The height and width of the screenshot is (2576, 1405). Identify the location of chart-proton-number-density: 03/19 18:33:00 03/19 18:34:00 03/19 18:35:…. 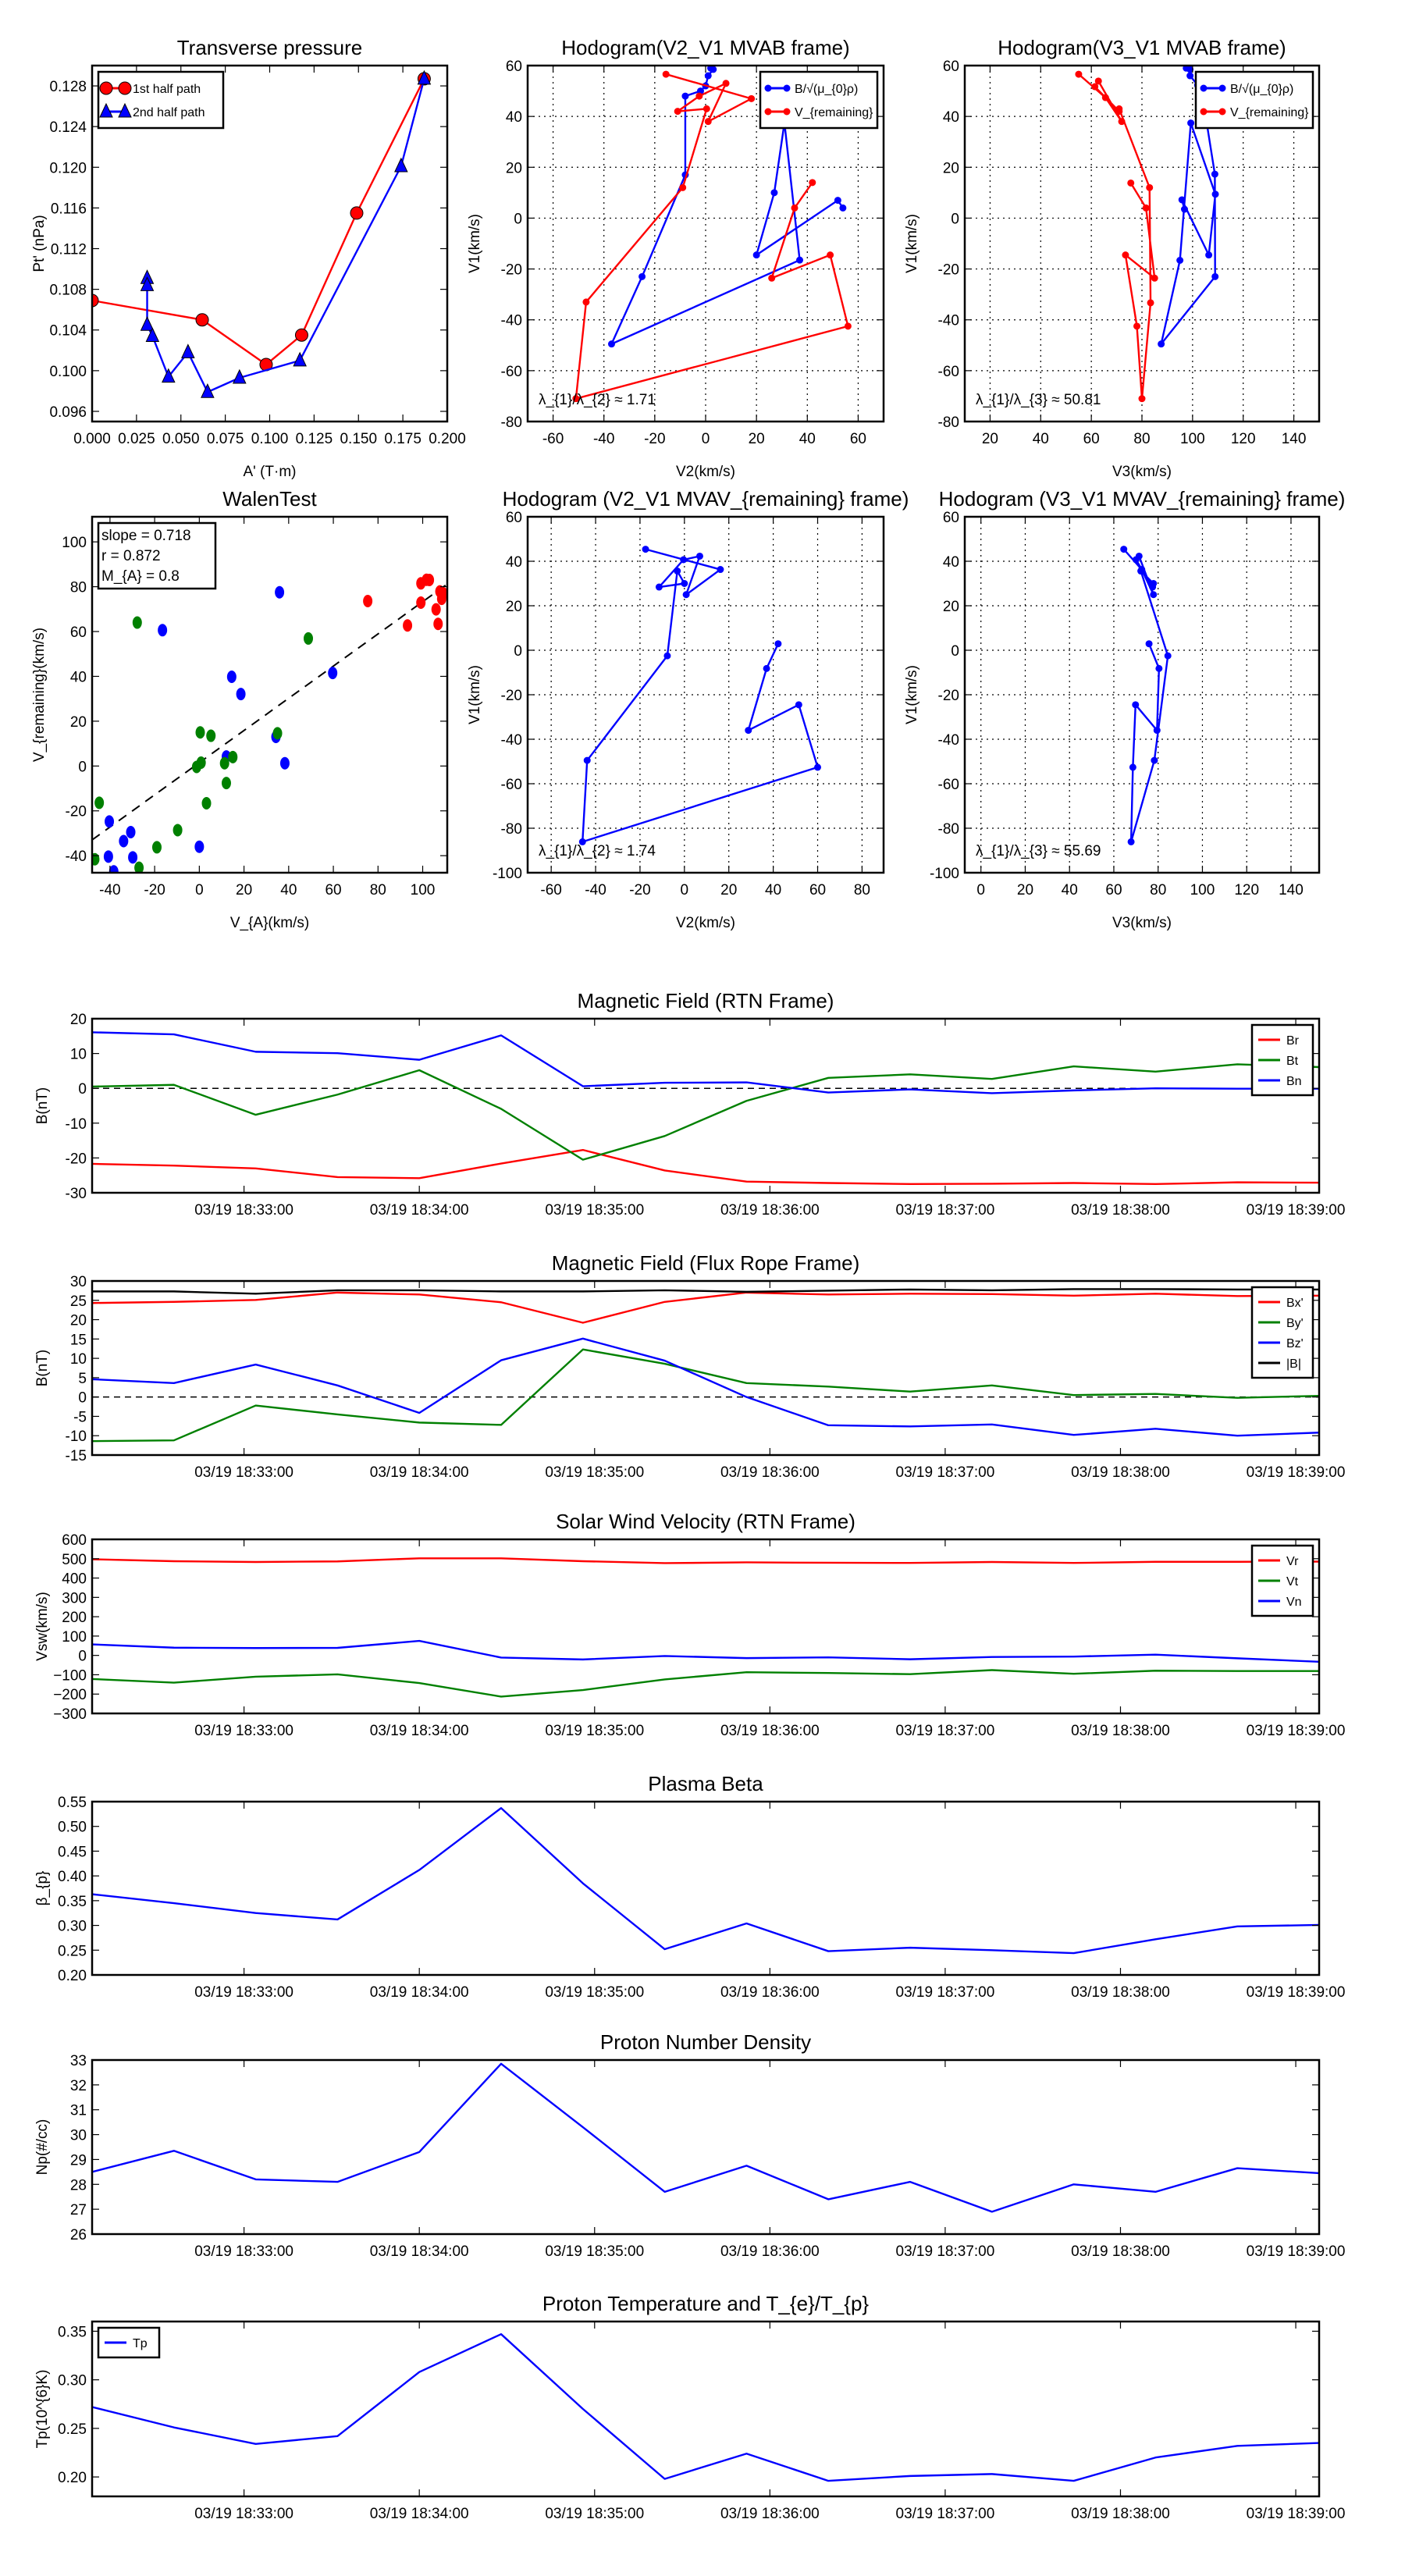
(689, 2145).